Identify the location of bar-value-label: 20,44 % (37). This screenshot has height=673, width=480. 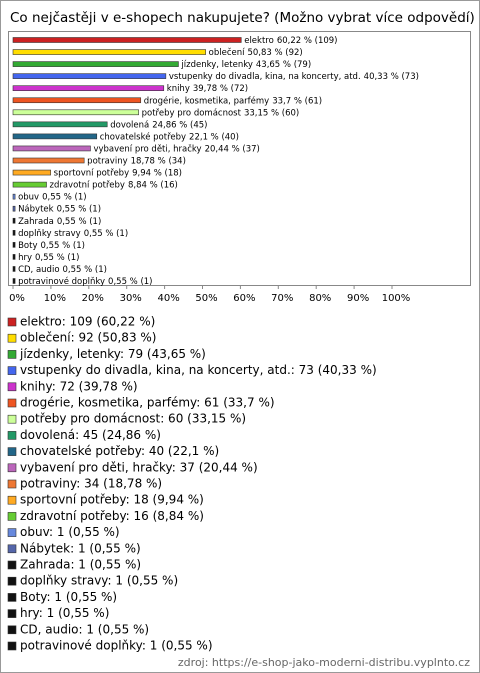
(232, 149).